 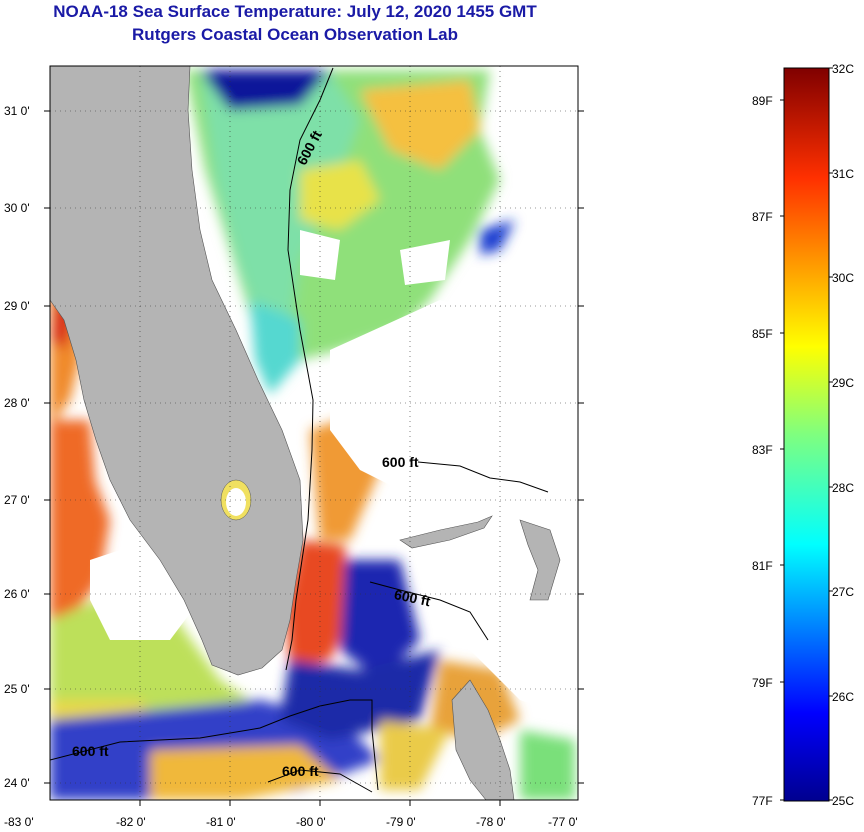 I want to click on colorbar-c-32: 32C, so click(x=843, y=69).